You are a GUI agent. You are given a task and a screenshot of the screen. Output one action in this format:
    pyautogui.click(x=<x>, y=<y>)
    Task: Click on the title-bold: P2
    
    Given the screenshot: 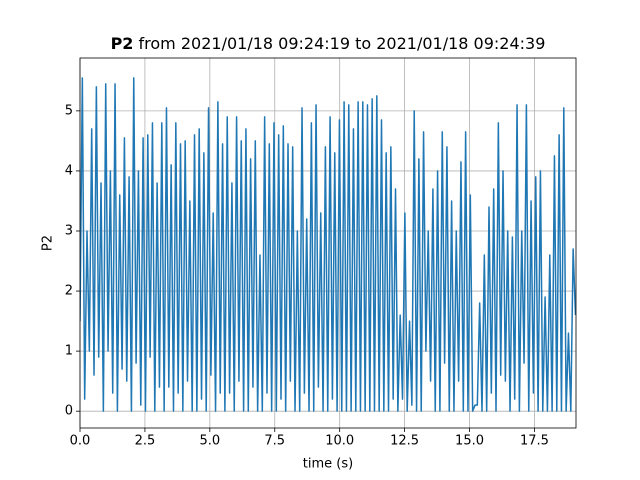 What is the action you would take?
    pyautogui.click(x=122, y=43)
    